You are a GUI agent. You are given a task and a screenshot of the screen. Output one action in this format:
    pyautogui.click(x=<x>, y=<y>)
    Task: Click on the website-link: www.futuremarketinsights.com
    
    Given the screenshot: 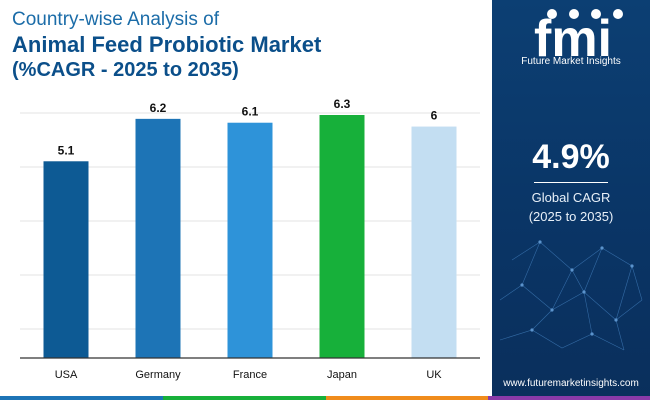 What is the action you would take?
    pyautogui.click(x=571, y=383)
    